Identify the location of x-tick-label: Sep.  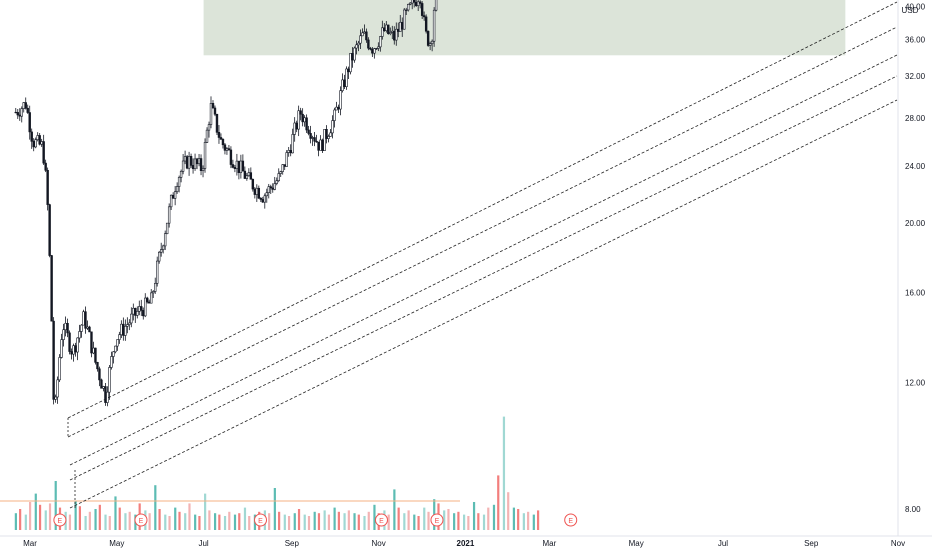
(811, 543).